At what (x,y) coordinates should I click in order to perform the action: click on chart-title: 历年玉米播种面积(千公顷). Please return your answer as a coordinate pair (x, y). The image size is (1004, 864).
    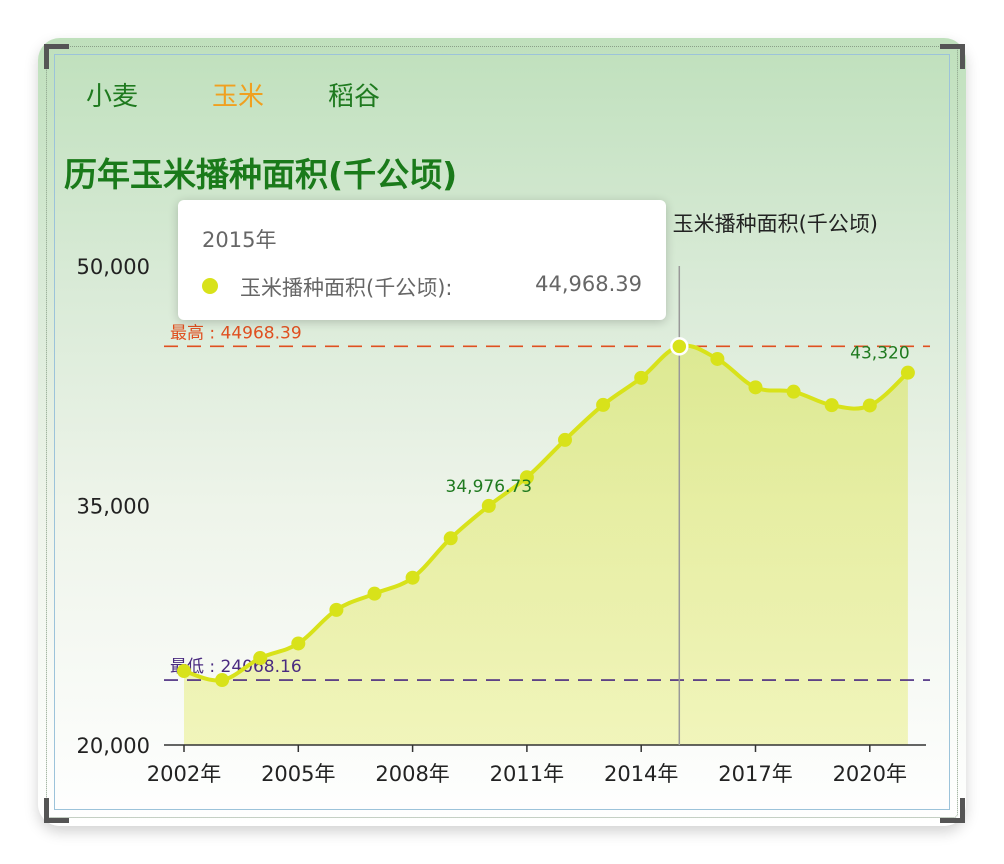
    Looking at the image, I should click on (261, 174).